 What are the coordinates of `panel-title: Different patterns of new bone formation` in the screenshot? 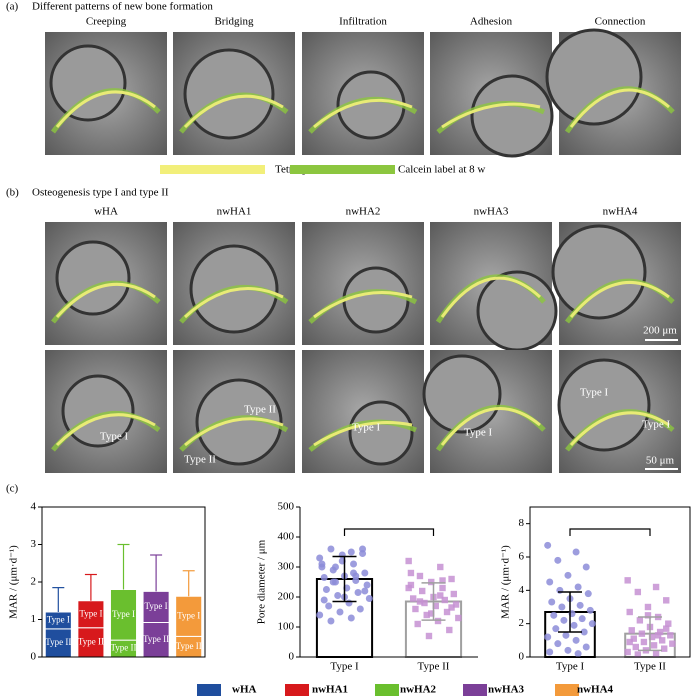 It's located at (122, 7).